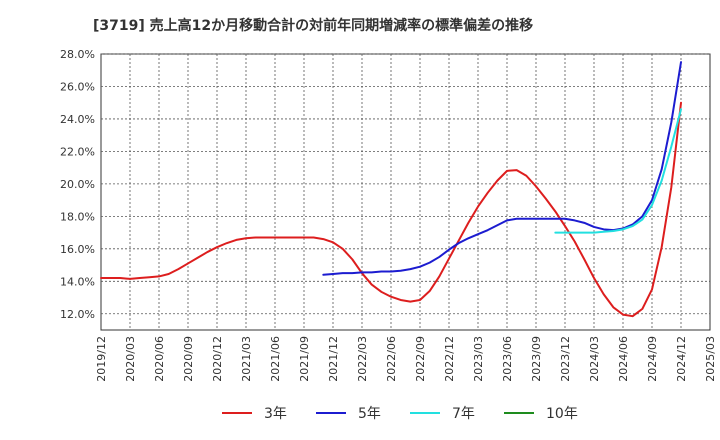  Describe the element at coordinates (275, 414) in the screenshot. I see `legend-label: 3年` at that location.